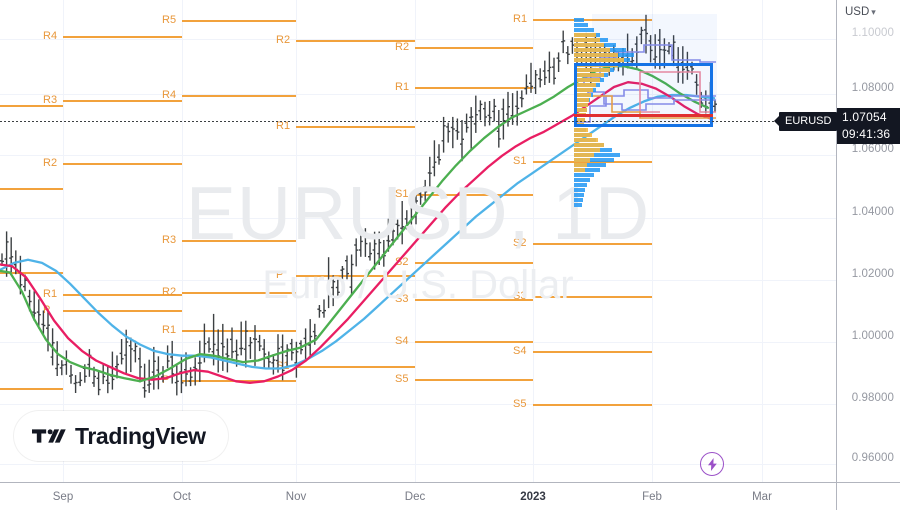 The width and height of the screenshot is (900, 510). I want to click on tradingview-logo: TradingView, so click(121, 436).